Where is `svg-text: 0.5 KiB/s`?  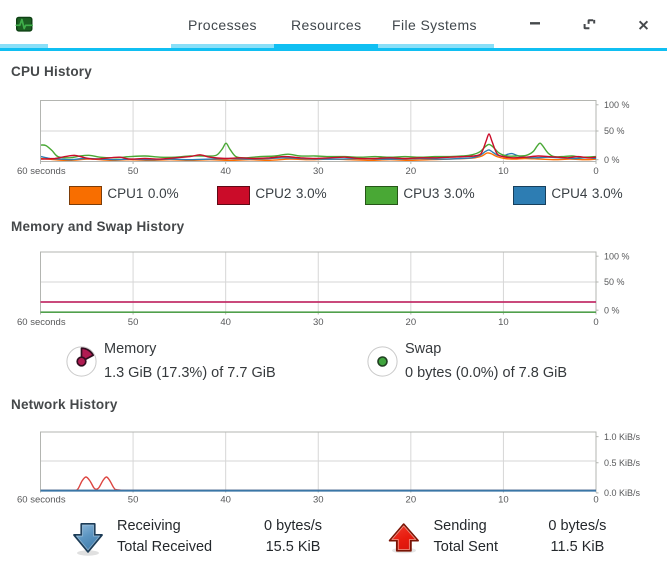 svg-text: 0.5 KiB/s is located at coordinates (622, 463).